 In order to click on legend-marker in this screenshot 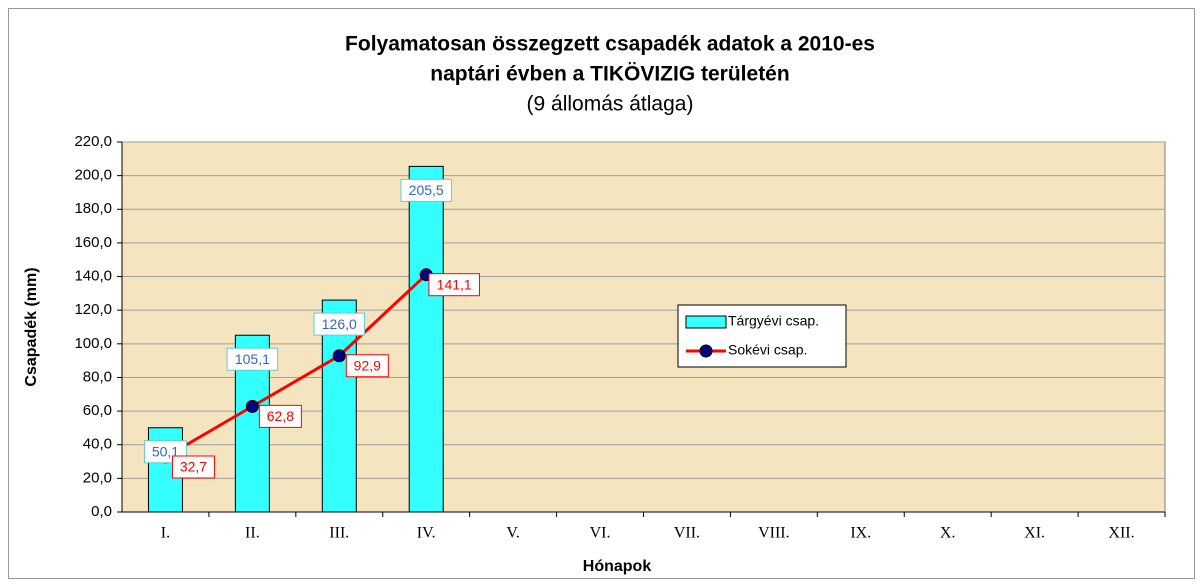, I will do `click(706, 351)`.